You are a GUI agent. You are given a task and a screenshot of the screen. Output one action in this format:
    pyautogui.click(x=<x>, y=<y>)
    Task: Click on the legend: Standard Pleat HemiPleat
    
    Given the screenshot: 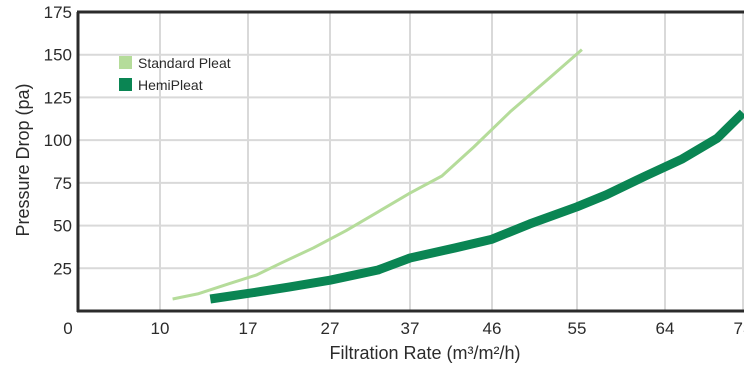 What is the action you would take?
    pyautogui.click(x=175, y=74)
    